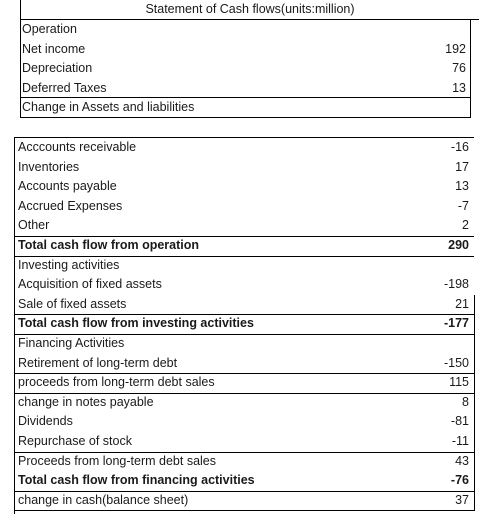 Image resolution: width=479 pixels, height=518 pixels. What do you see at coordinates (243, 305) in the screenshot?
I see `table-row: Sale of fixed assets 21` at bounding box center [243, 305].